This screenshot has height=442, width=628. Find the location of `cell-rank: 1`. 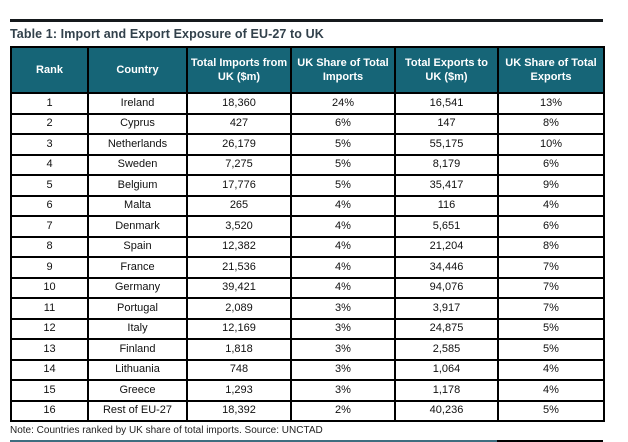

cell-rank: 1 is located at coordinates (49, 103).